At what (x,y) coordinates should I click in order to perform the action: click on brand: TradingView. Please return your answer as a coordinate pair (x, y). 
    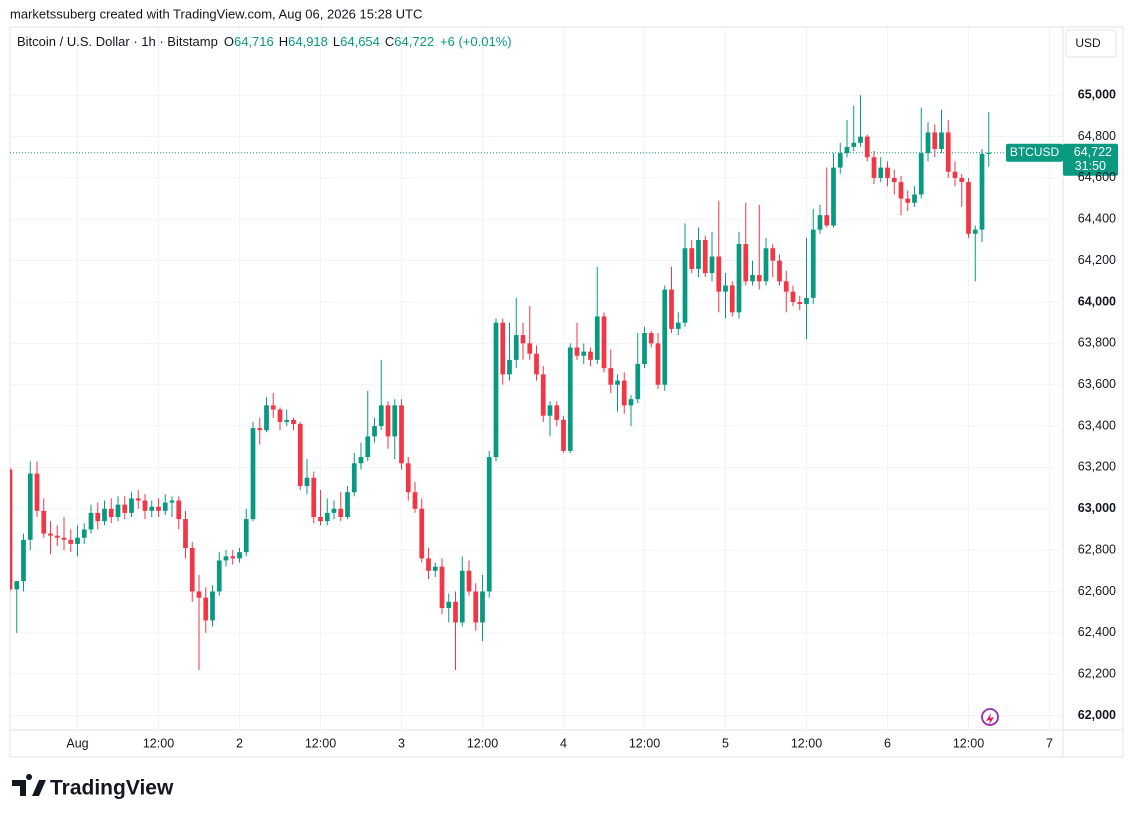
    Looking at the image, I should click on (112, 788).